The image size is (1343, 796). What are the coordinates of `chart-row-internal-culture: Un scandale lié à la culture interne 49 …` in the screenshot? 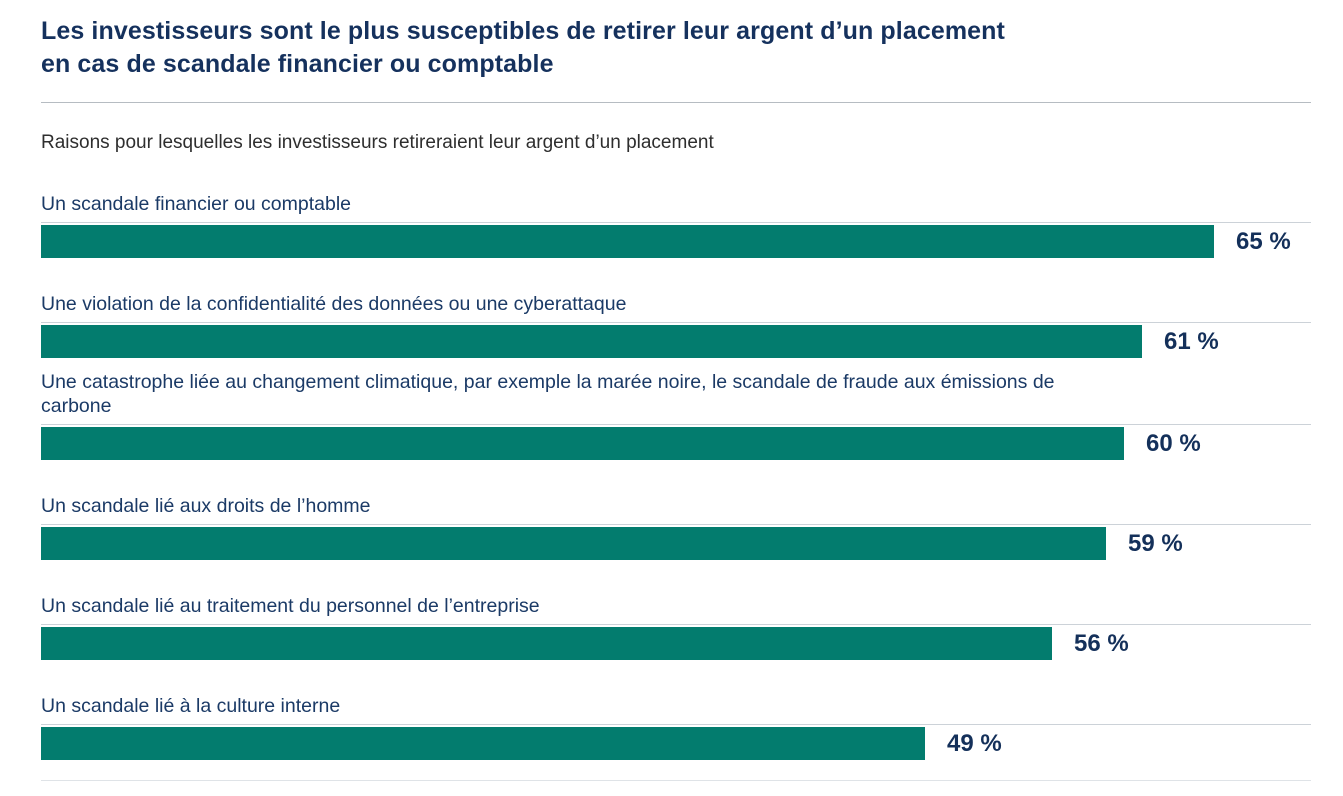 It's located at (676, 727).